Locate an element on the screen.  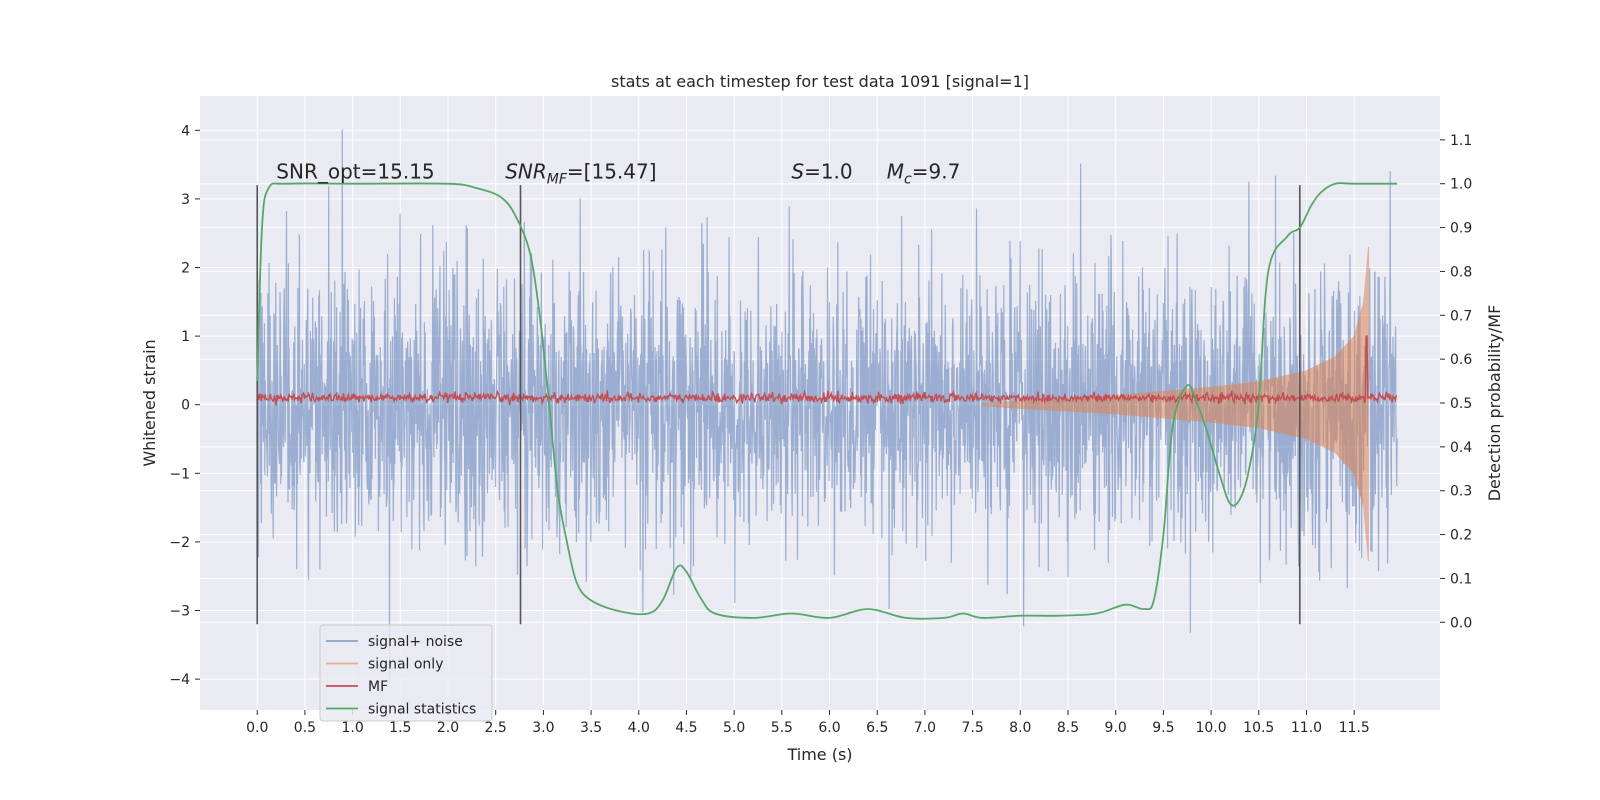
y-right-tick-label: 0.7 is located at coordinates (1461, 316).